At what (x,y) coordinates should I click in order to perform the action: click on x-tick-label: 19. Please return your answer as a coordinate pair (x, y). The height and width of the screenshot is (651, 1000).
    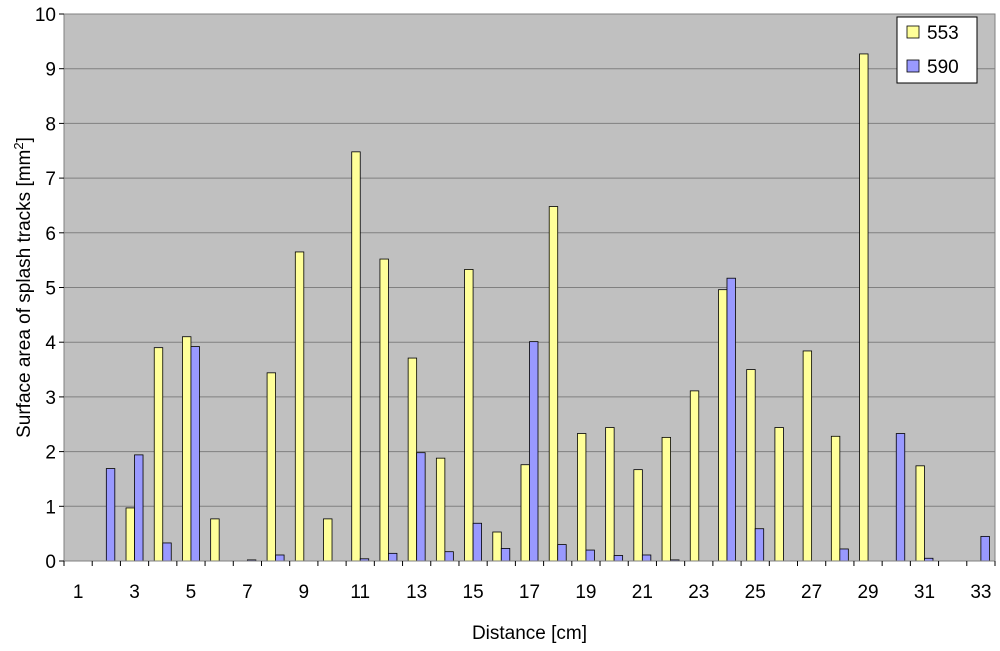
    Looking at the image, I should click on (585, 592).